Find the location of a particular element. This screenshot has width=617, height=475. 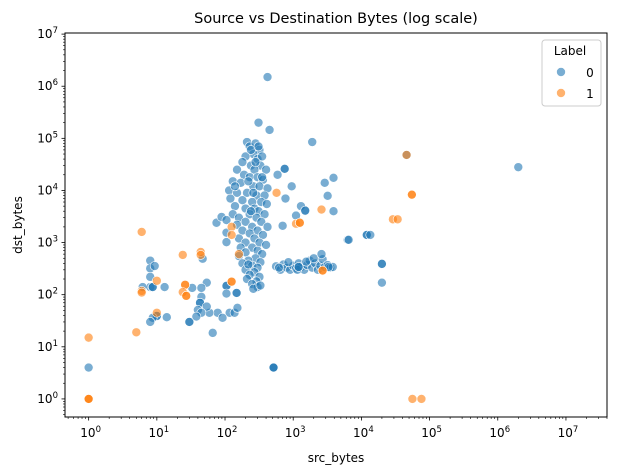

legend-label-0: 0 is located at coordinates (590, 73).